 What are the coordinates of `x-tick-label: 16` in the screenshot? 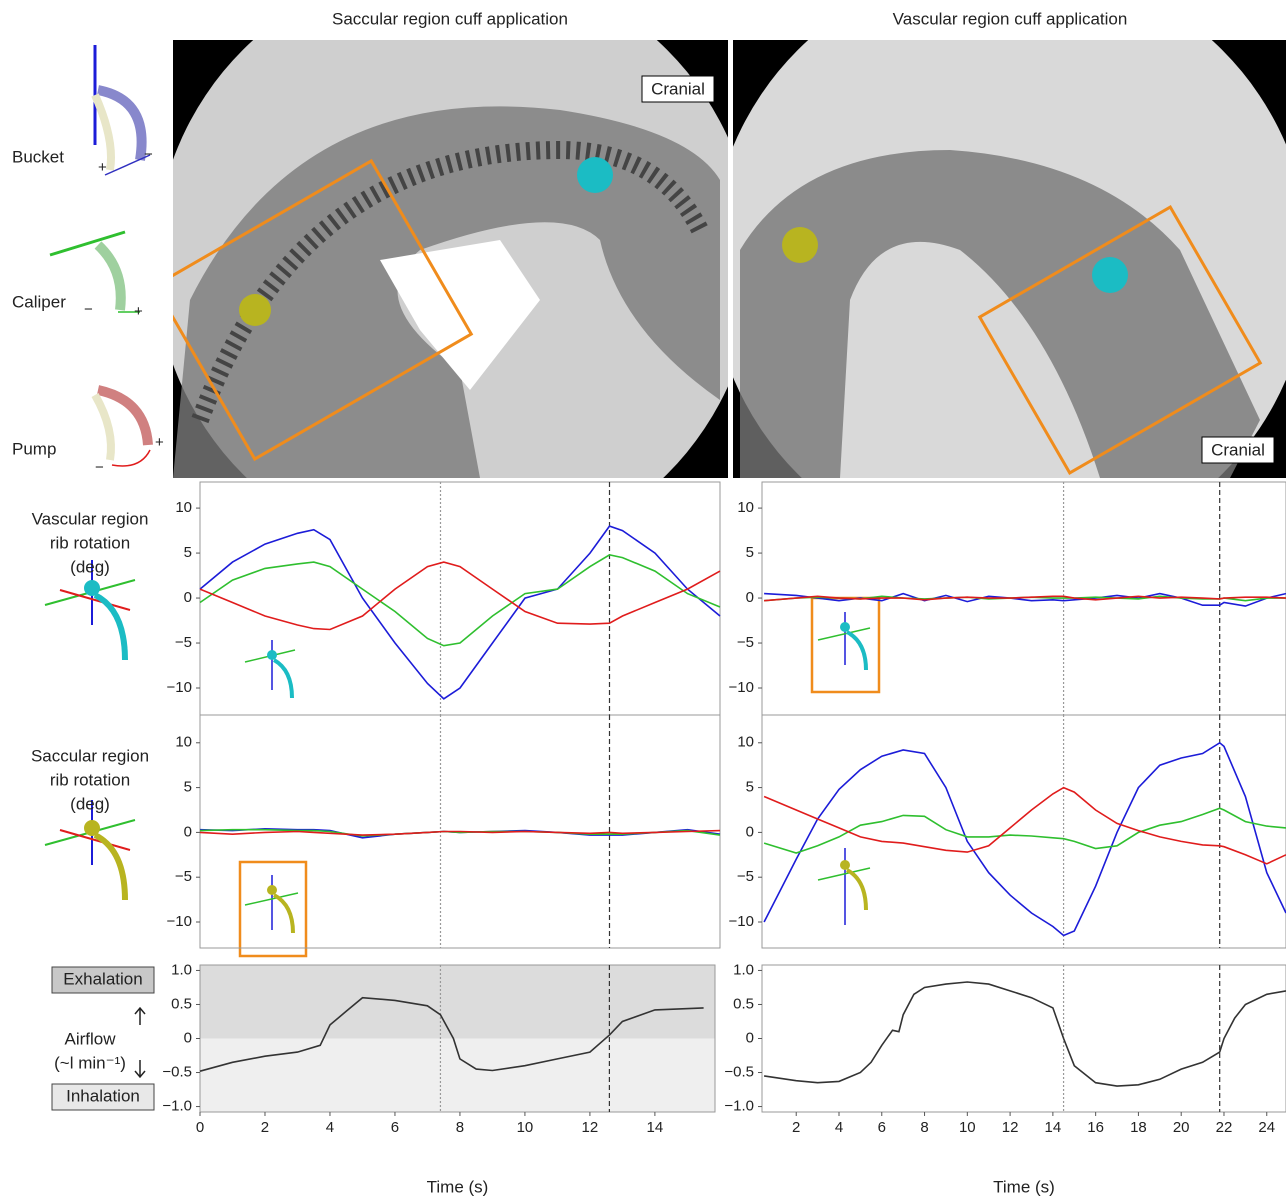 It's located at (1095, 1127).